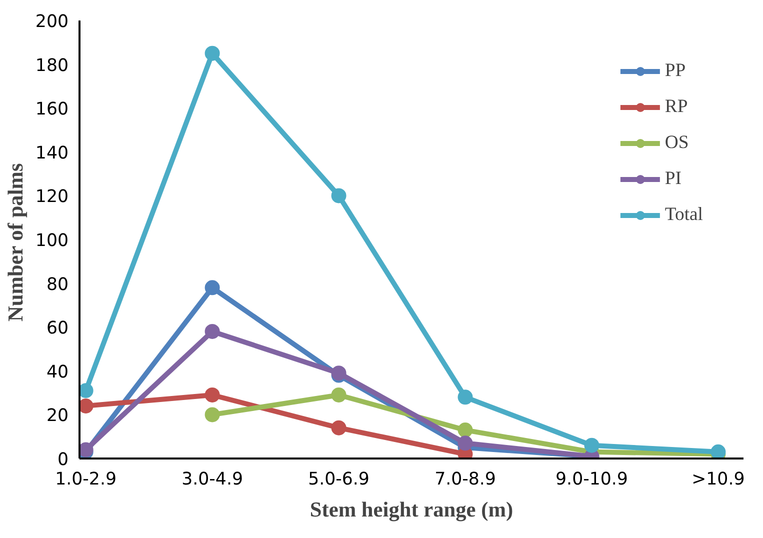  I want to click on y-tick-label: 140, so click(52, 153).